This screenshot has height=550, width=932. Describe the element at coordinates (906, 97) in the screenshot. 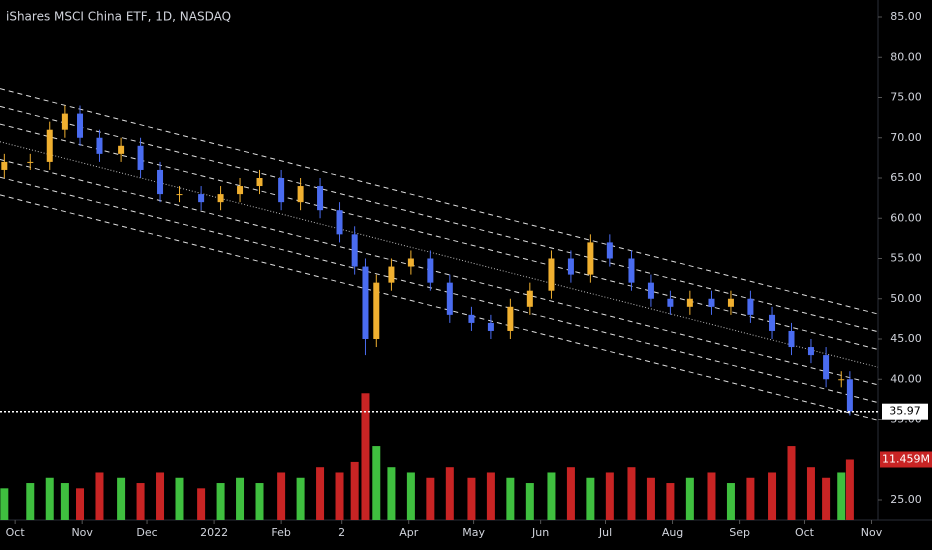

I see `y-tick-label: 75.00` at that location.